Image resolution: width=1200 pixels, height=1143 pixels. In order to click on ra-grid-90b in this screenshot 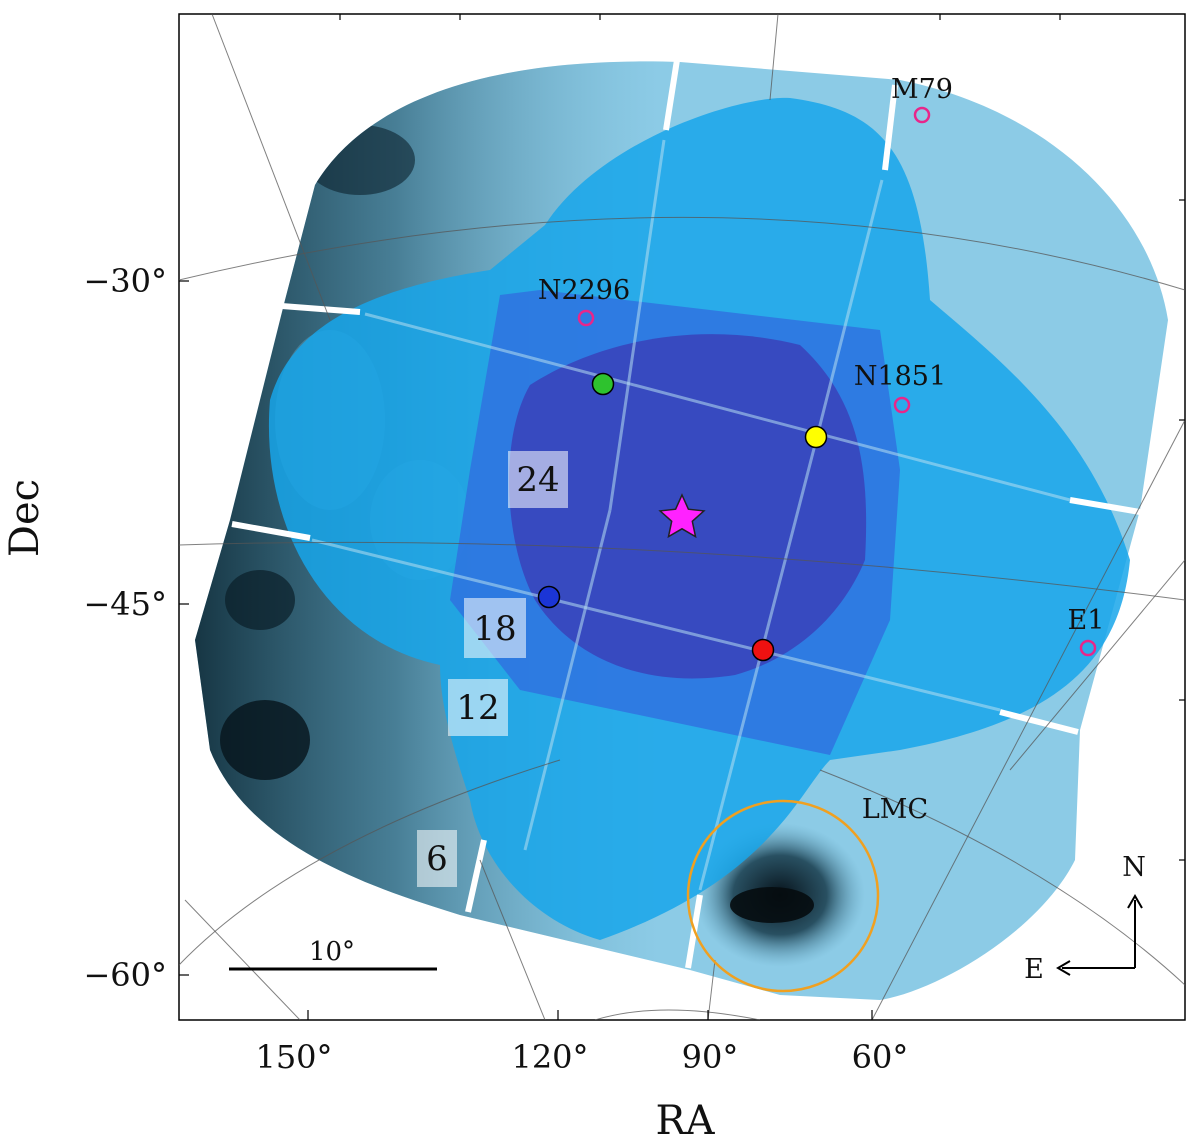, I will do `click(711, 989)`.